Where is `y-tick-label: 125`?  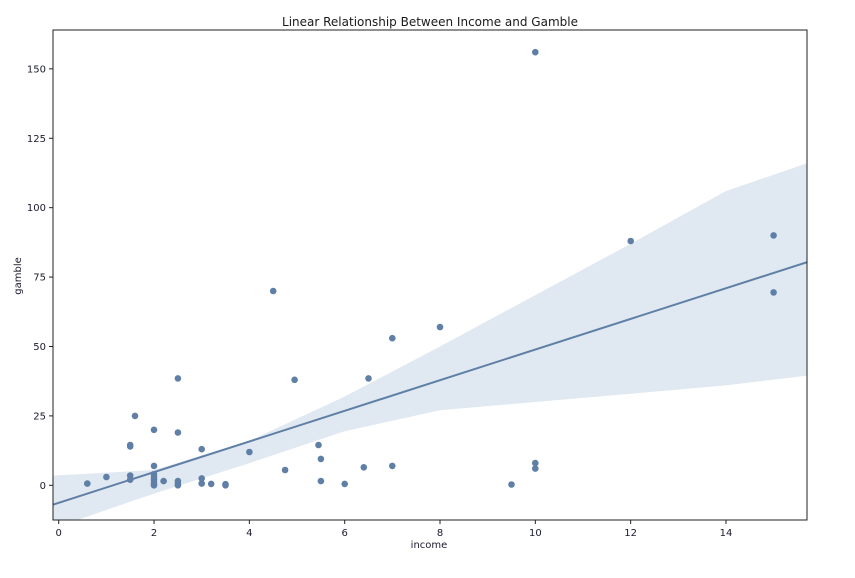 y-tick-label: 125 is located at coordinates (36, 139).